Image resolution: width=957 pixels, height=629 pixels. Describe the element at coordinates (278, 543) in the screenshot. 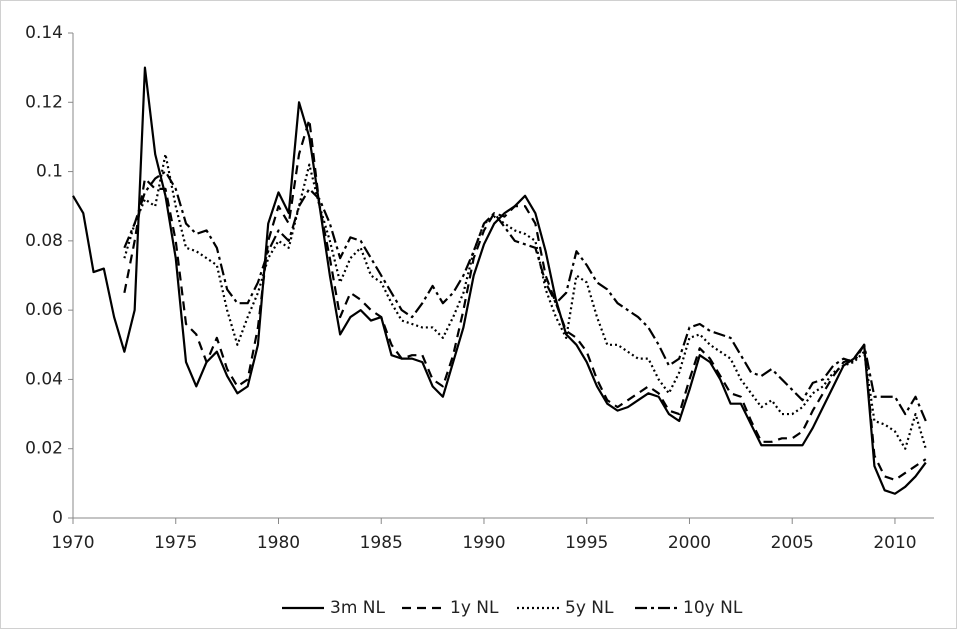

I see `x-tick-label: 1980` at that location.